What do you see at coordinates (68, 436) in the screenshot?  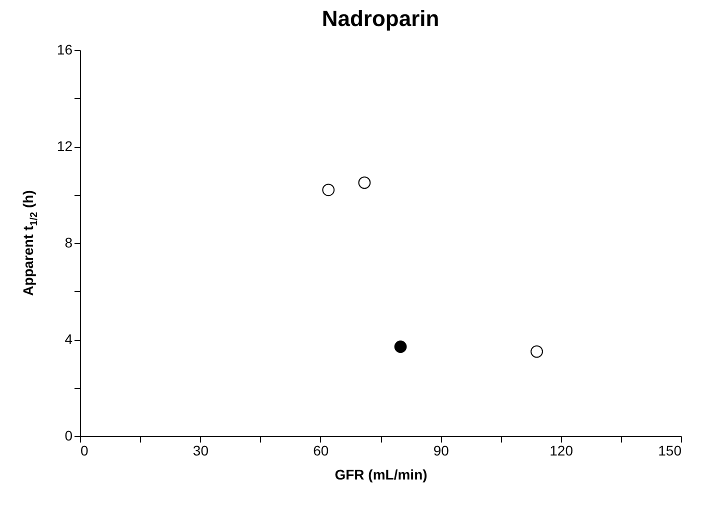 I see `y-tick-label: 0` at bounding box center [68, 436].